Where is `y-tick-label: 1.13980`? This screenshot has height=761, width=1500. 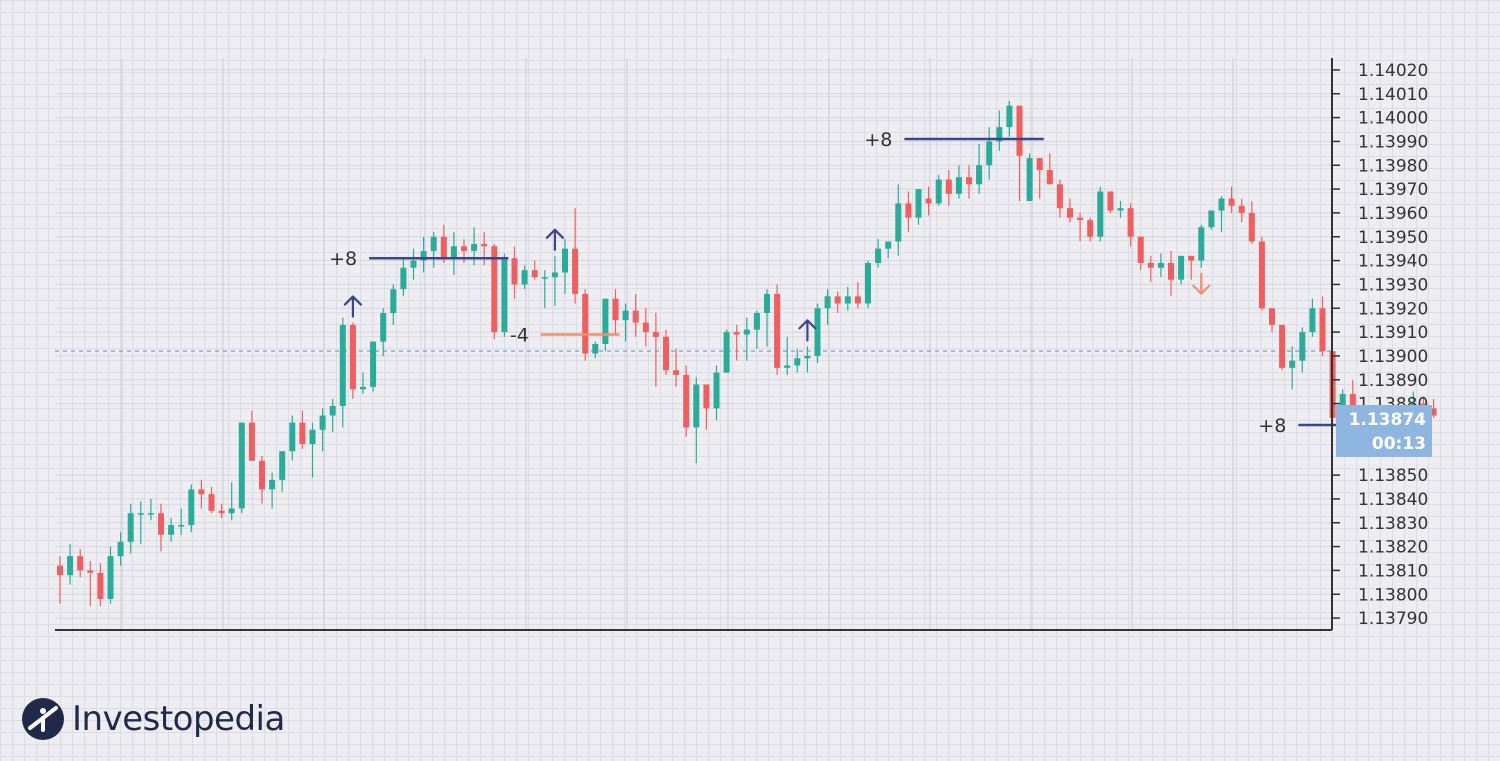
y-tick-label: 1.13980 is located at coordinates (1393, 166).